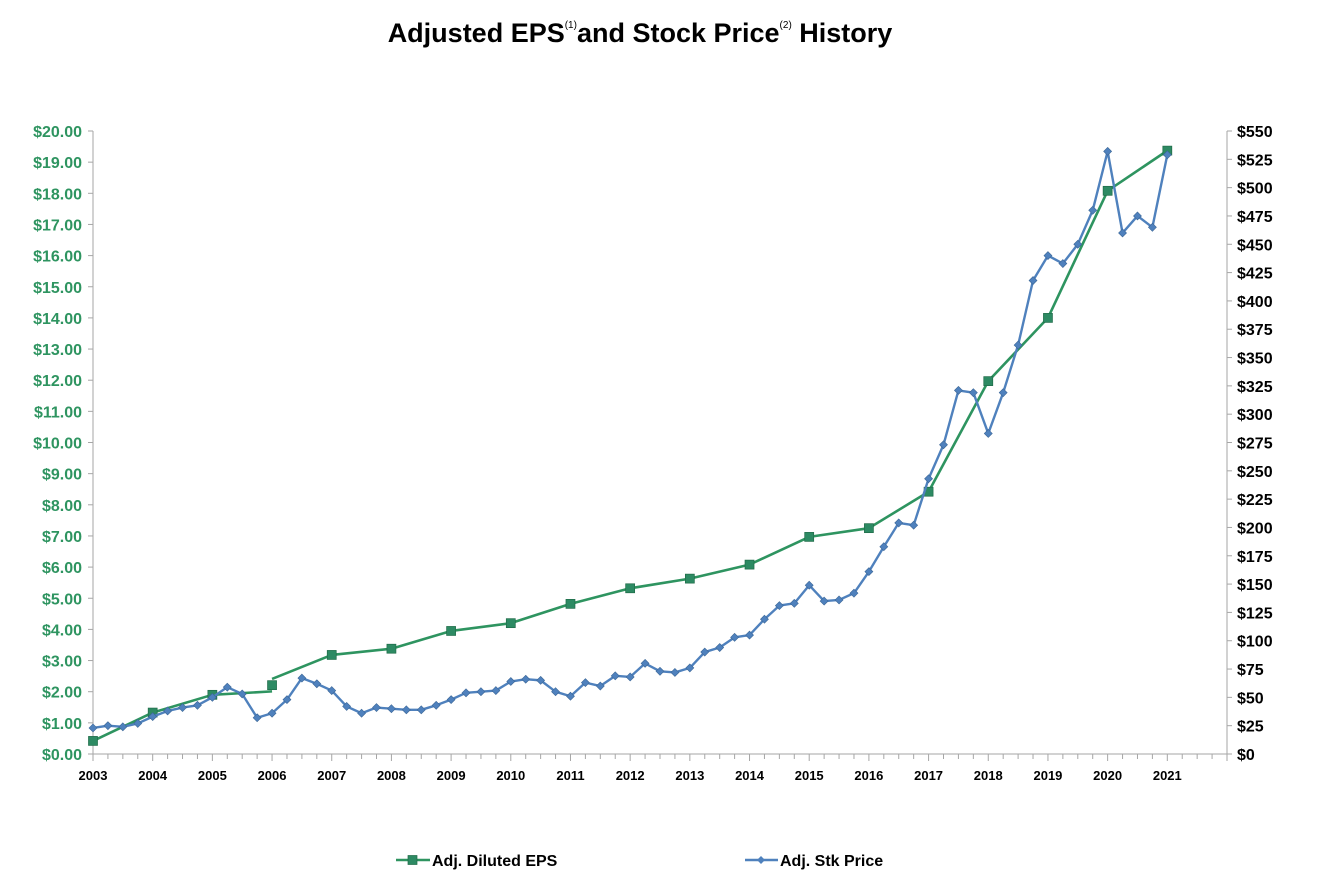 This screenshot has width=1330, height=896. What do you see at coordinates (988, 775) in the screenshot?
I see `x-axis-tick-label: 2018` at bounding box center [988, 775].